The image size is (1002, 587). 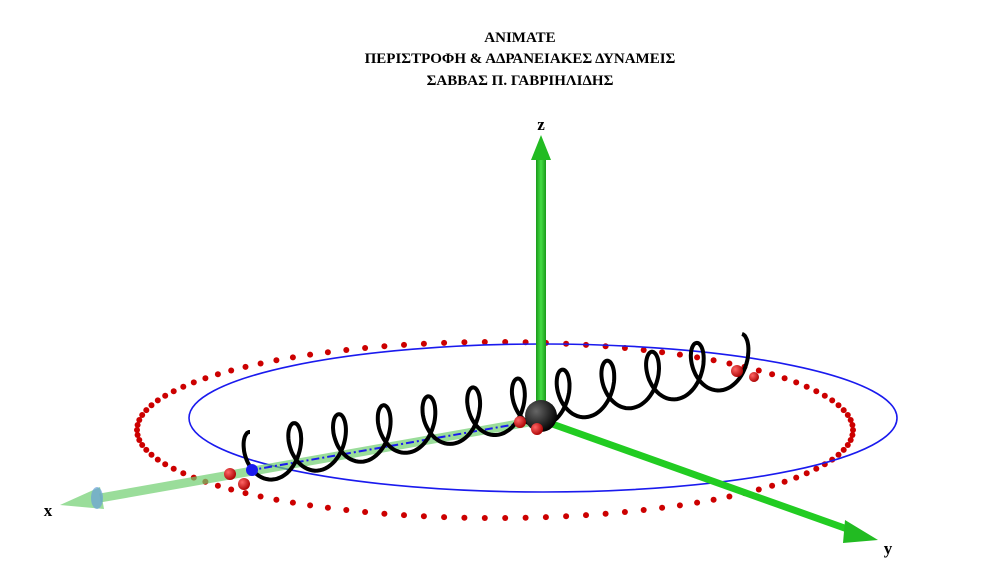 I want to click on y-arrow, so click(x=860, y=531).